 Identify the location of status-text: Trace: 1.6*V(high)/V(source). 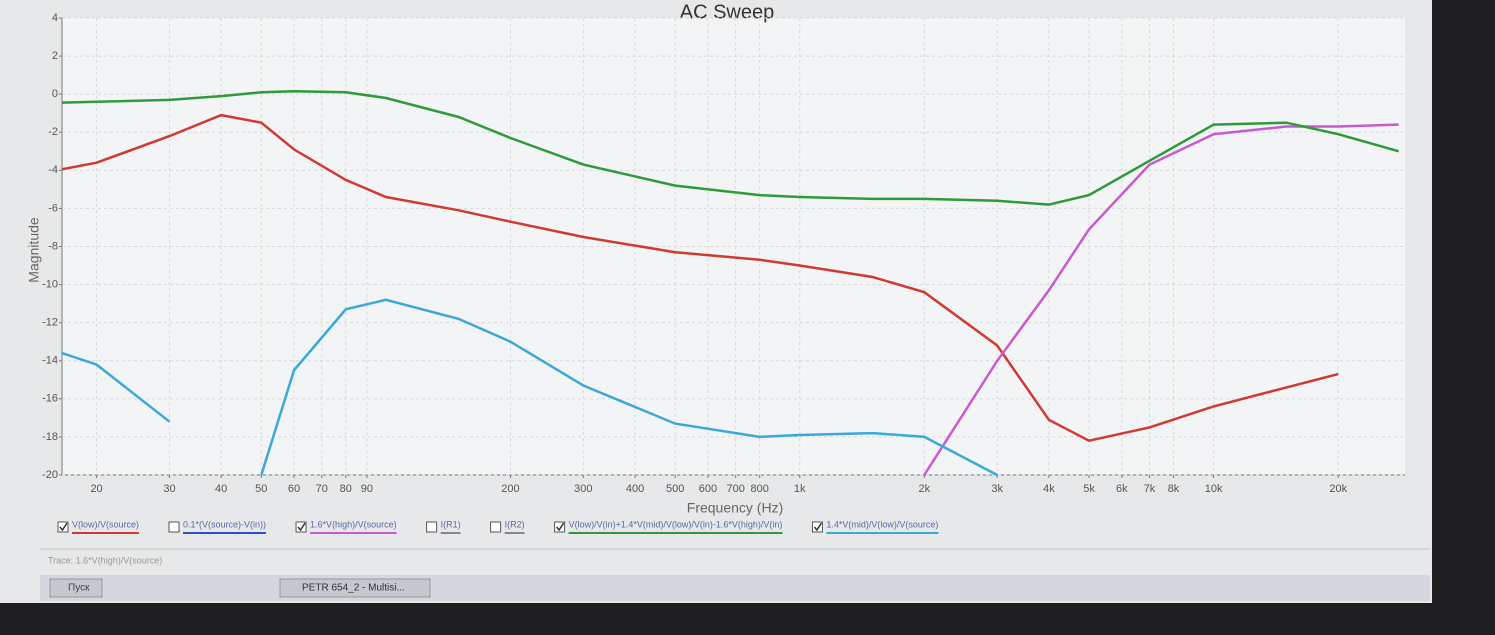
(105, 560).